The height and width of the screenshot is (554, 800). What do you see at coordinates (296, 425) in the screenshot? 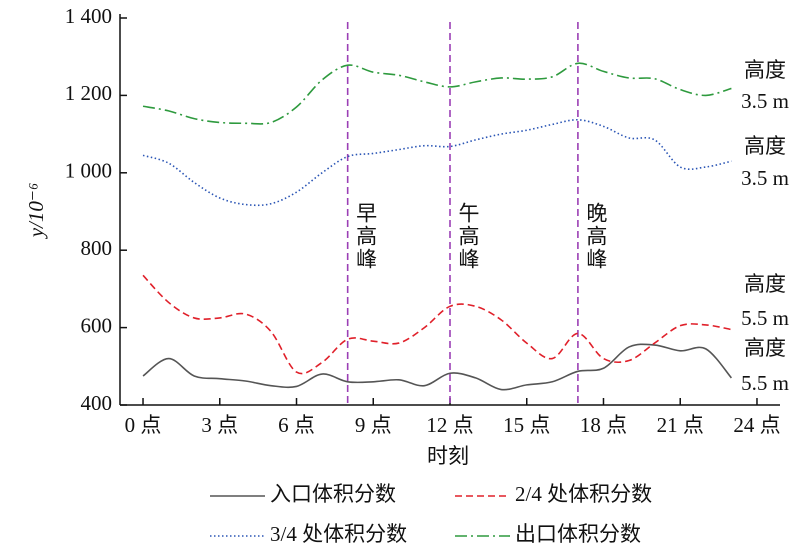
I see `x-tick-label: 6 点` at bounding box center [296, 425].